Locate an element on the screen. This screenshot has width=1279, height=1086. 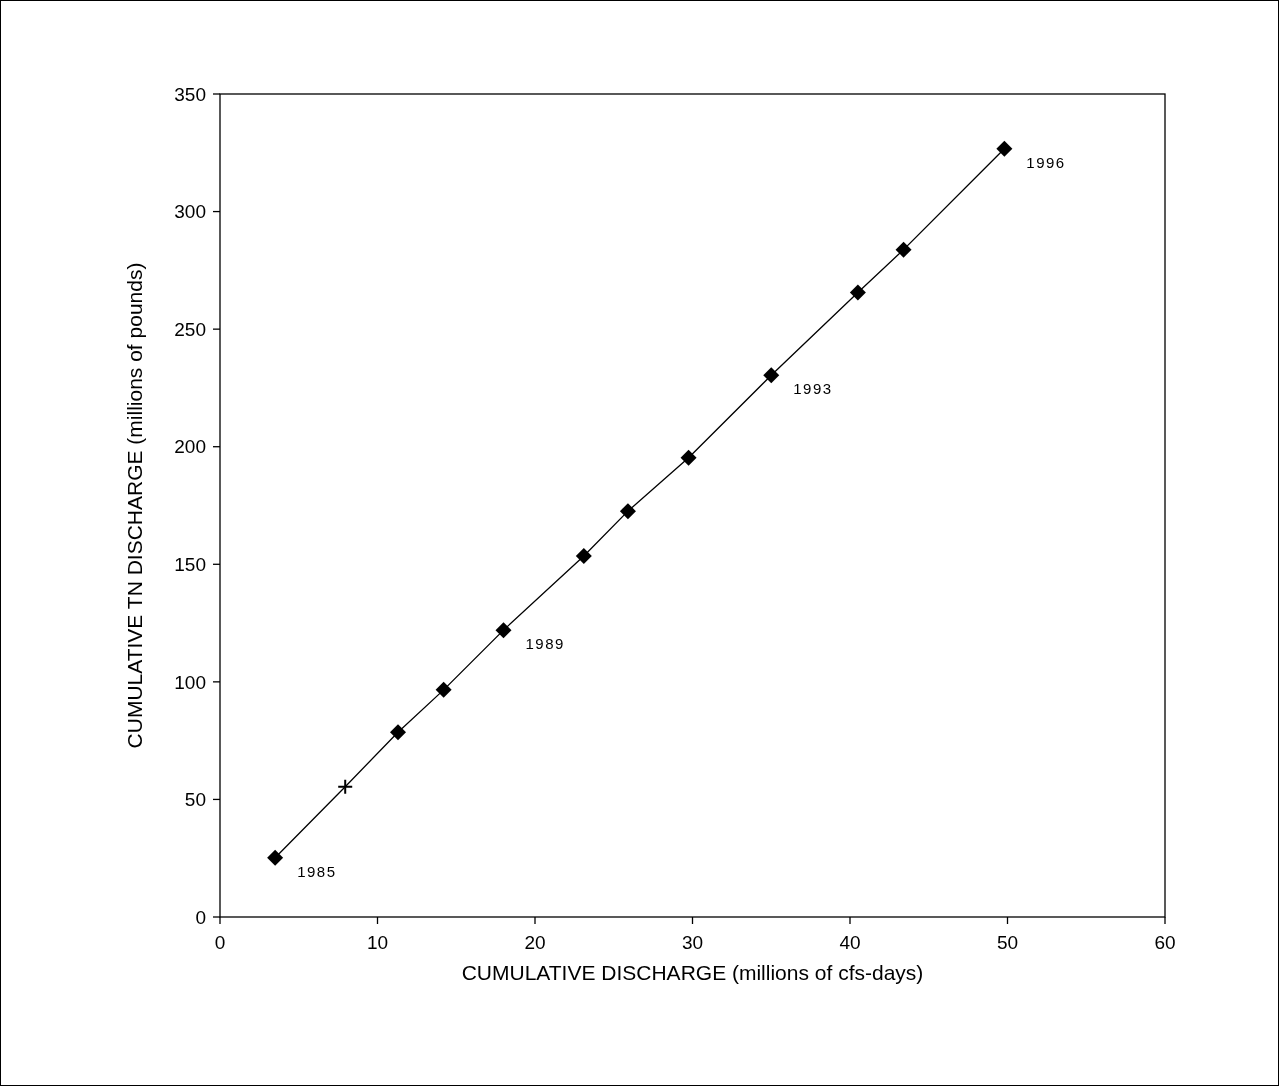
y-tick-label: 100 is located at coordinates (190, 682).